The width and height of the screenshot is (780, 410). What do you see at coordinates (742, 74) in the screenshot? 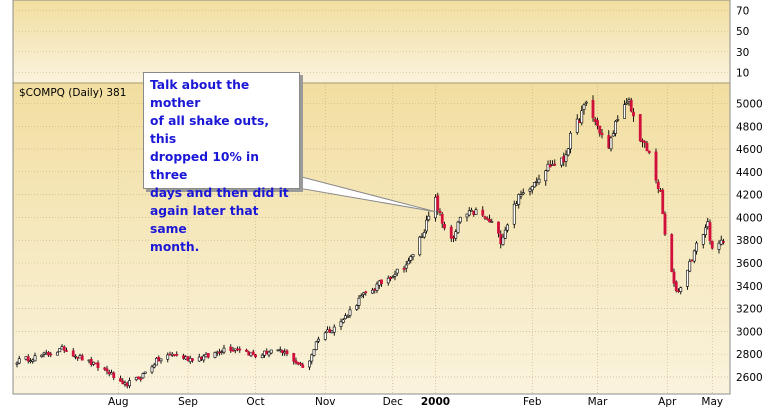
I see `indicator-tick-label: 10` at bounding box center [742, 74].